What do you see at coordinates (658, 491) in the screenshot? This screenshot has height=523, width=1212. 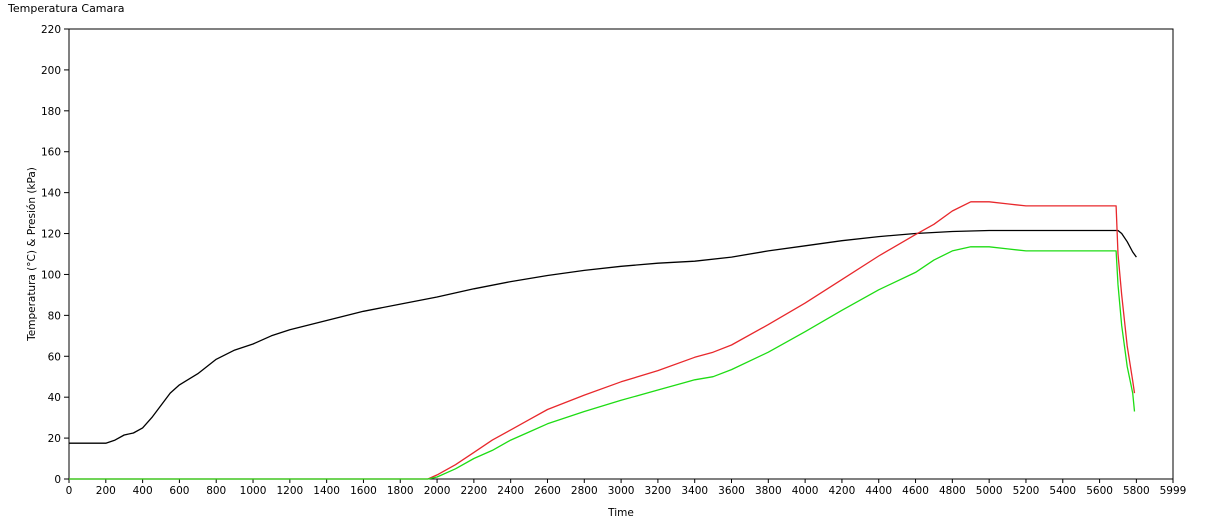 I see `x-tick-label: 3200` at bounding box center [658, 491].